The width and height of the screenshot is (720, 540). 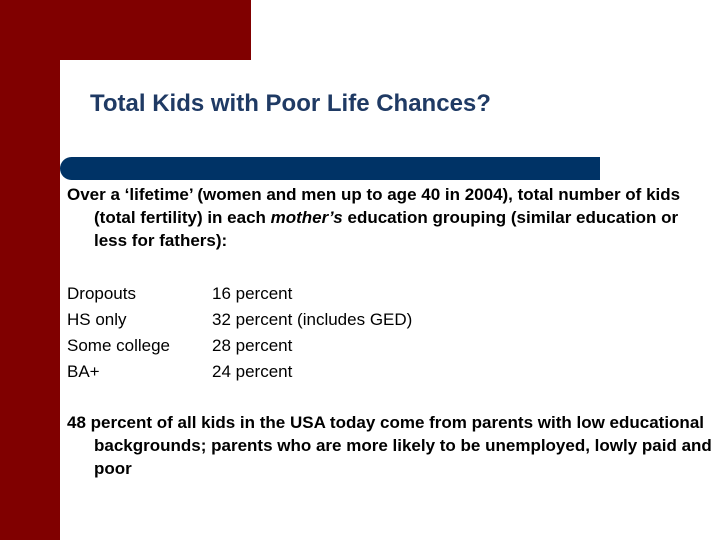 I want to click on table-row: Dropouts 16 percent, so click(x=327, y=294).